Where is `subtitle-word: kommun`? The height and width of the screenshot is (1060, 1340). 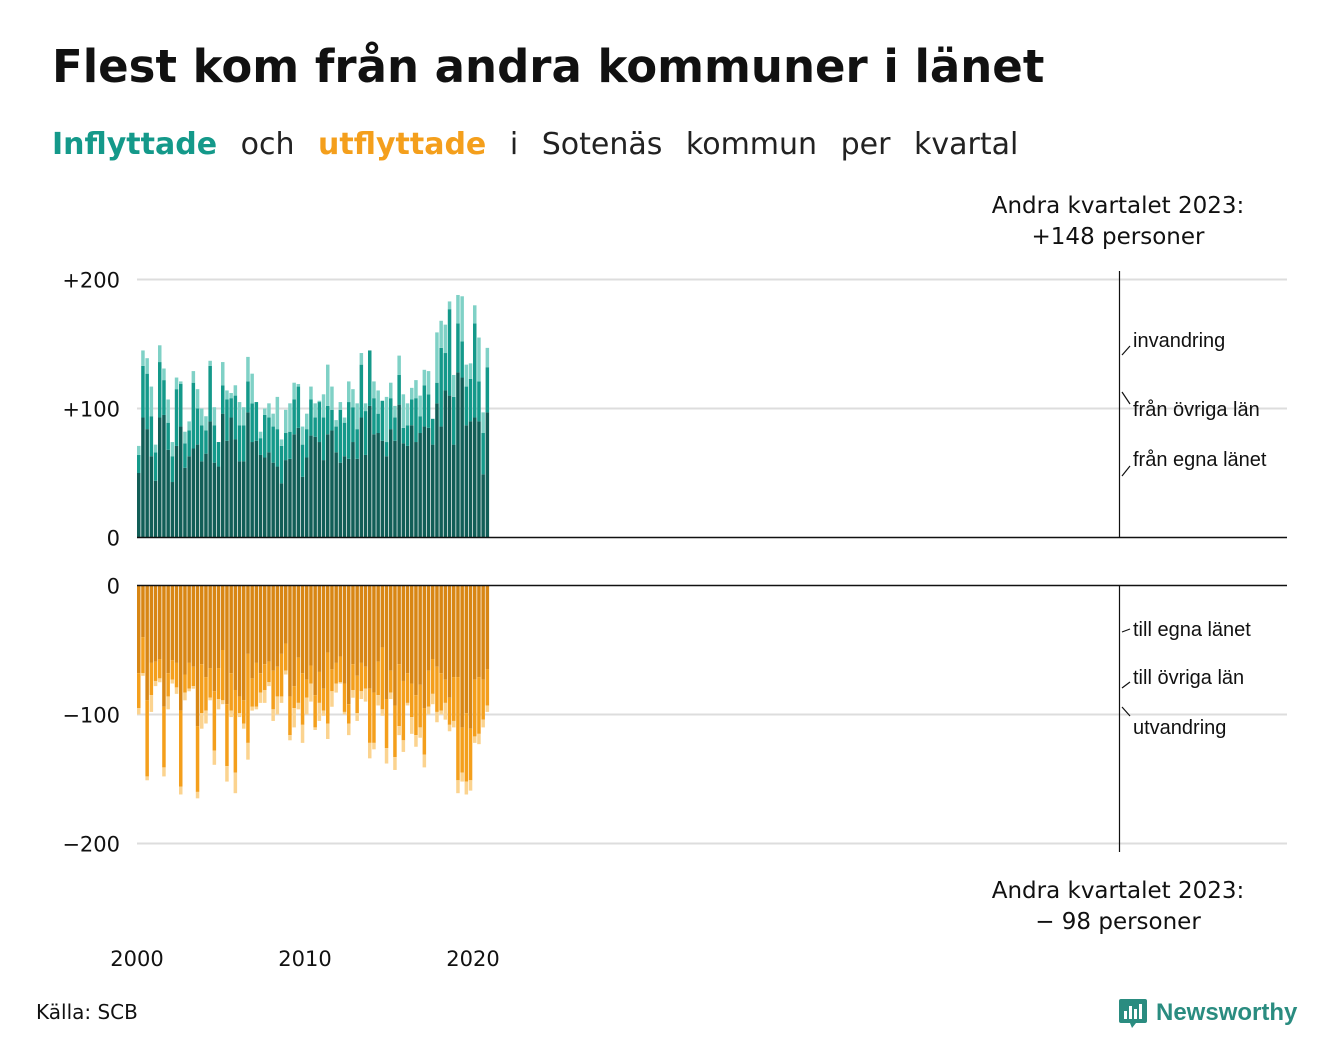 subtitle-word: kommun is located at coordinates (751, 144).